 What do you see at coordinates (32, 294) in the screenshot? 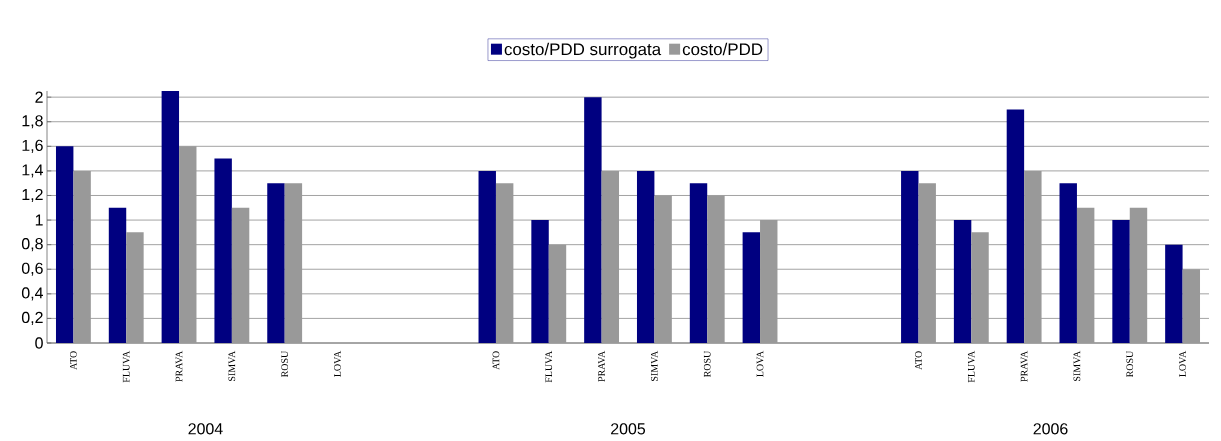
I see `y-tick-label: 0,4` at bounding box center [32, 294].